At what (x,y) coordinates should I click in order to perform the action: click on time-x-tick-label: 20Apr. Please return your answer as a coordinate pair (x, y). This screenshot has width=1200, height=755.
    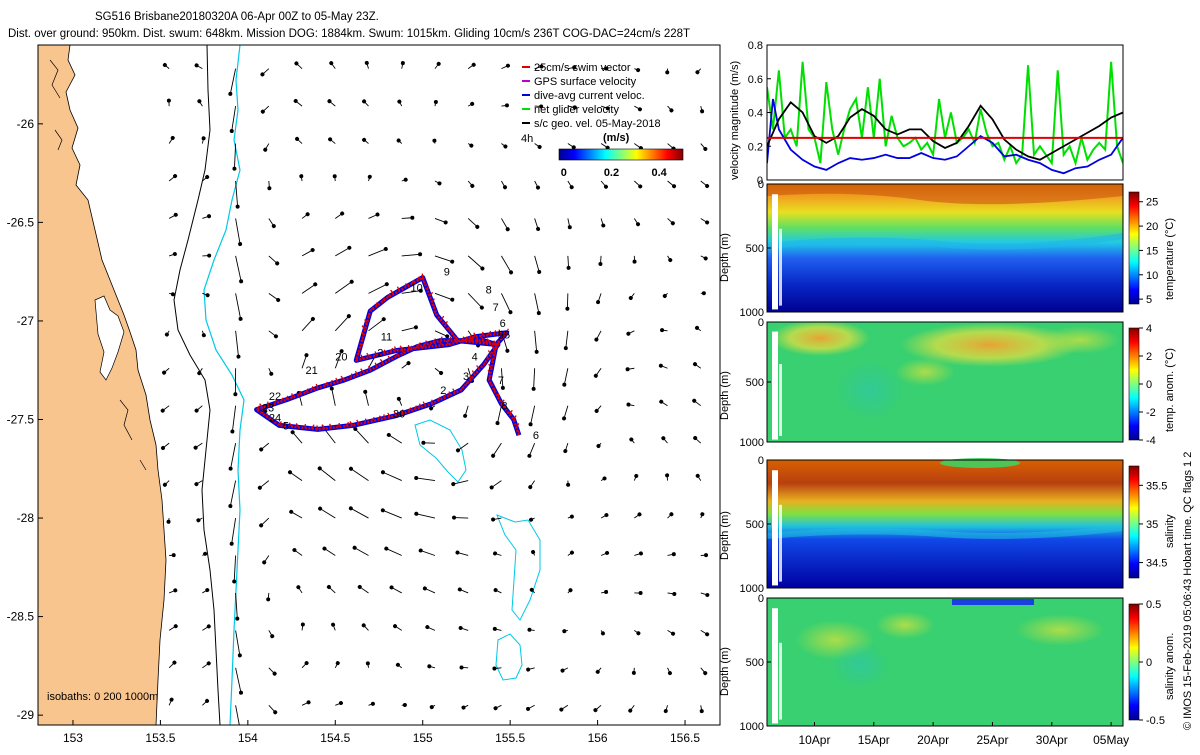
    Looking at the image, I should click on (933, 740).